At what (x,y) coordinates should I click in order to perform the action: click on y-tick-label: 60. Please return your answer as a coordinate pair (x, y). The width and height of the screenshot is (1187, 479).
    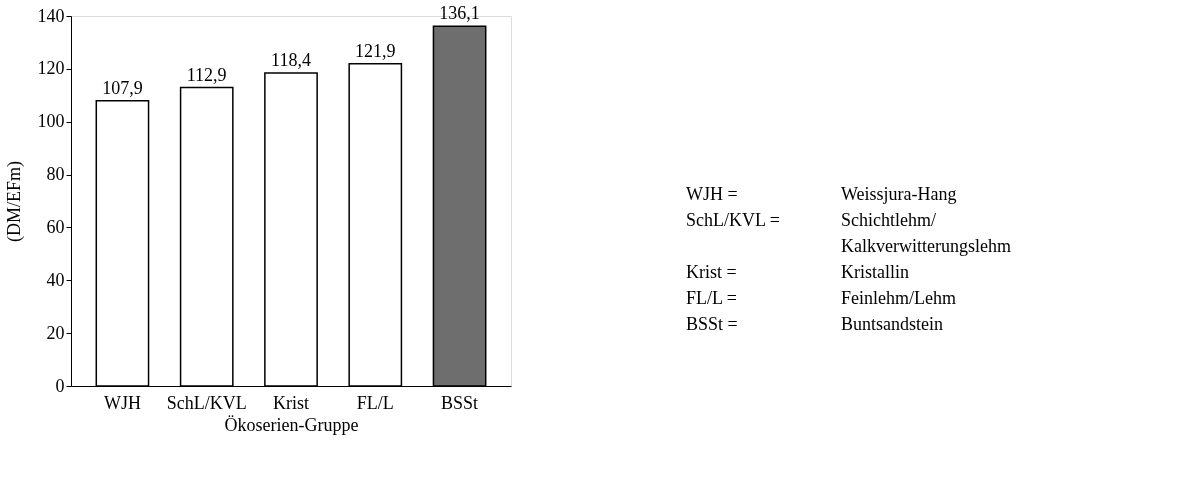
    Looking at the image, I should click on (55, 226).